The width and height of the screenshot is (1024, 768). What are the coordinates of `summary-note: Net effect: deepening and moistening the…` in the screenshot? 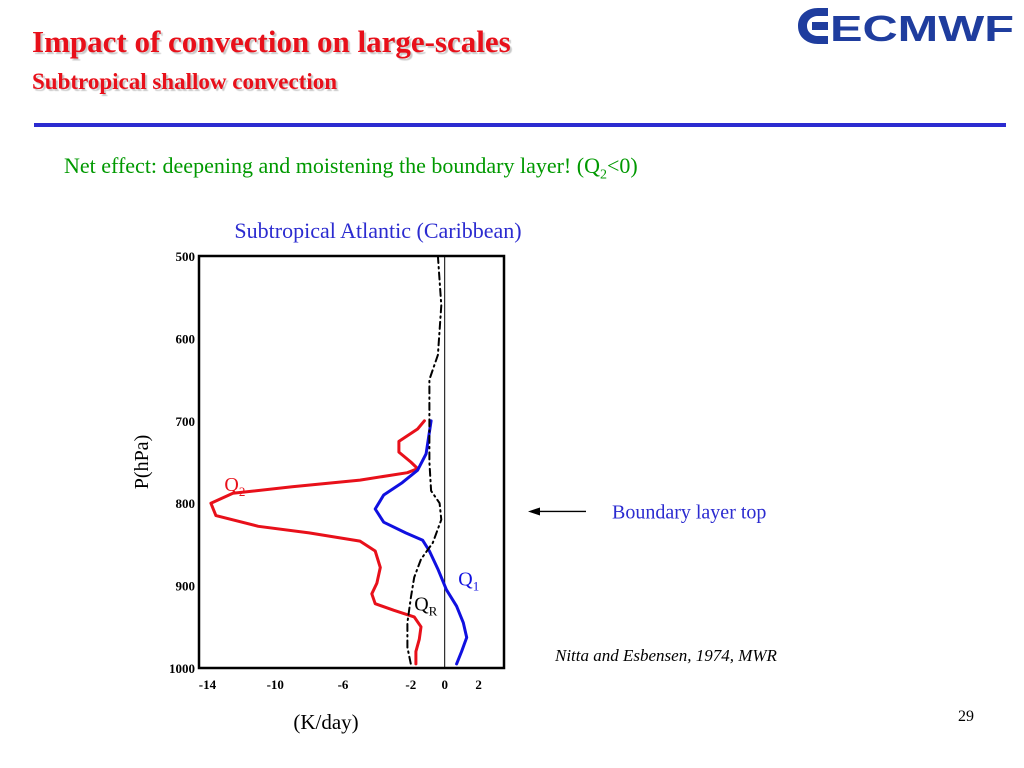 It's located at (351, 168).